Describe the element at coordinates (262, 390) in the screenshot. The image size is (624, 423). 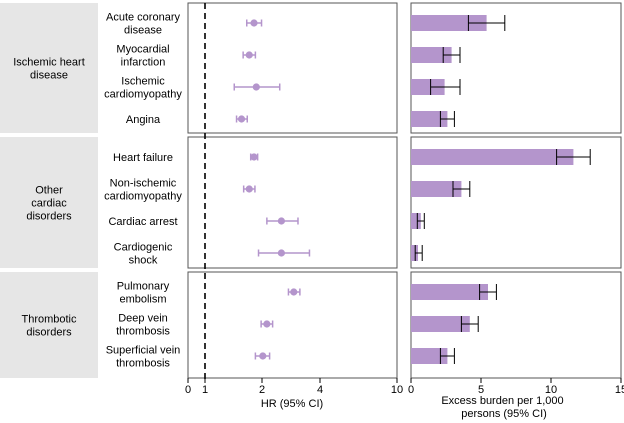
I see `hr-tick-label: 2` at that location.